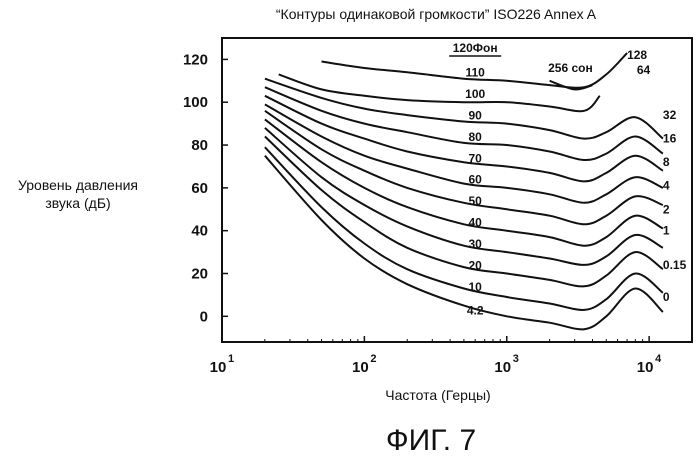  I want to click on y-tick-label: 0, so click(204, 316).